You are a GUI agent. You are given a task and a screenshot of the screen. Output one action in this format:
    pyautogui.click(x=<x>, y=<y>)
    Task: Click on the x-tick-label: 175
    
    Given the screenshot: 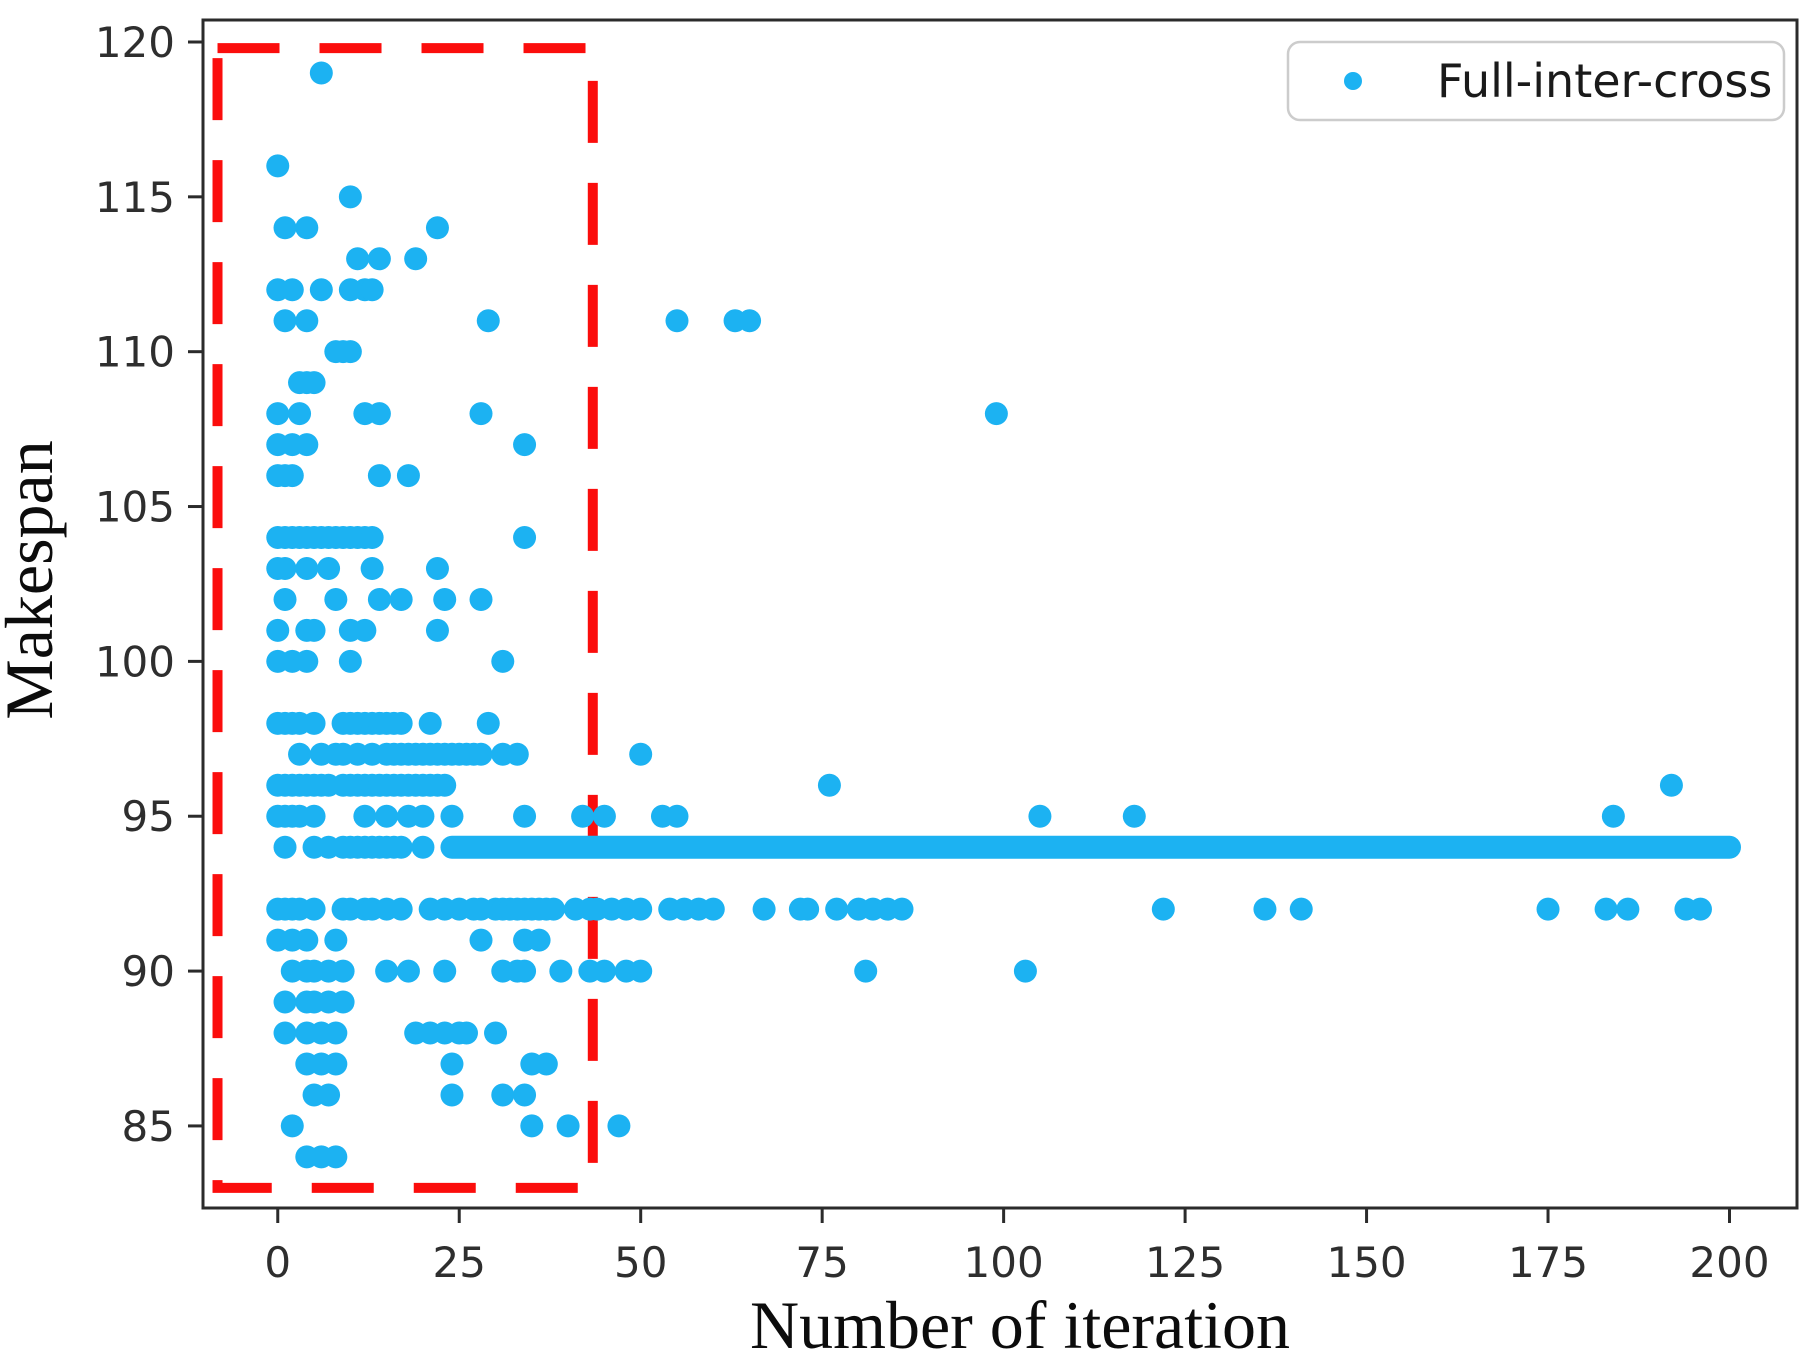 What is the action you would take?
    pyautogui.click(x=1548, y=1262)
    